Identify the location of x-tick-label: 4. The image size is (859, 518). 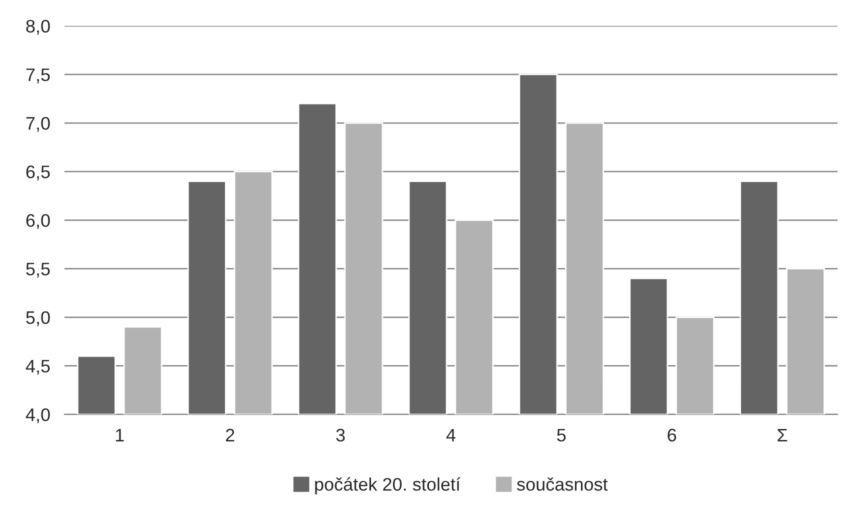
(451, 435).